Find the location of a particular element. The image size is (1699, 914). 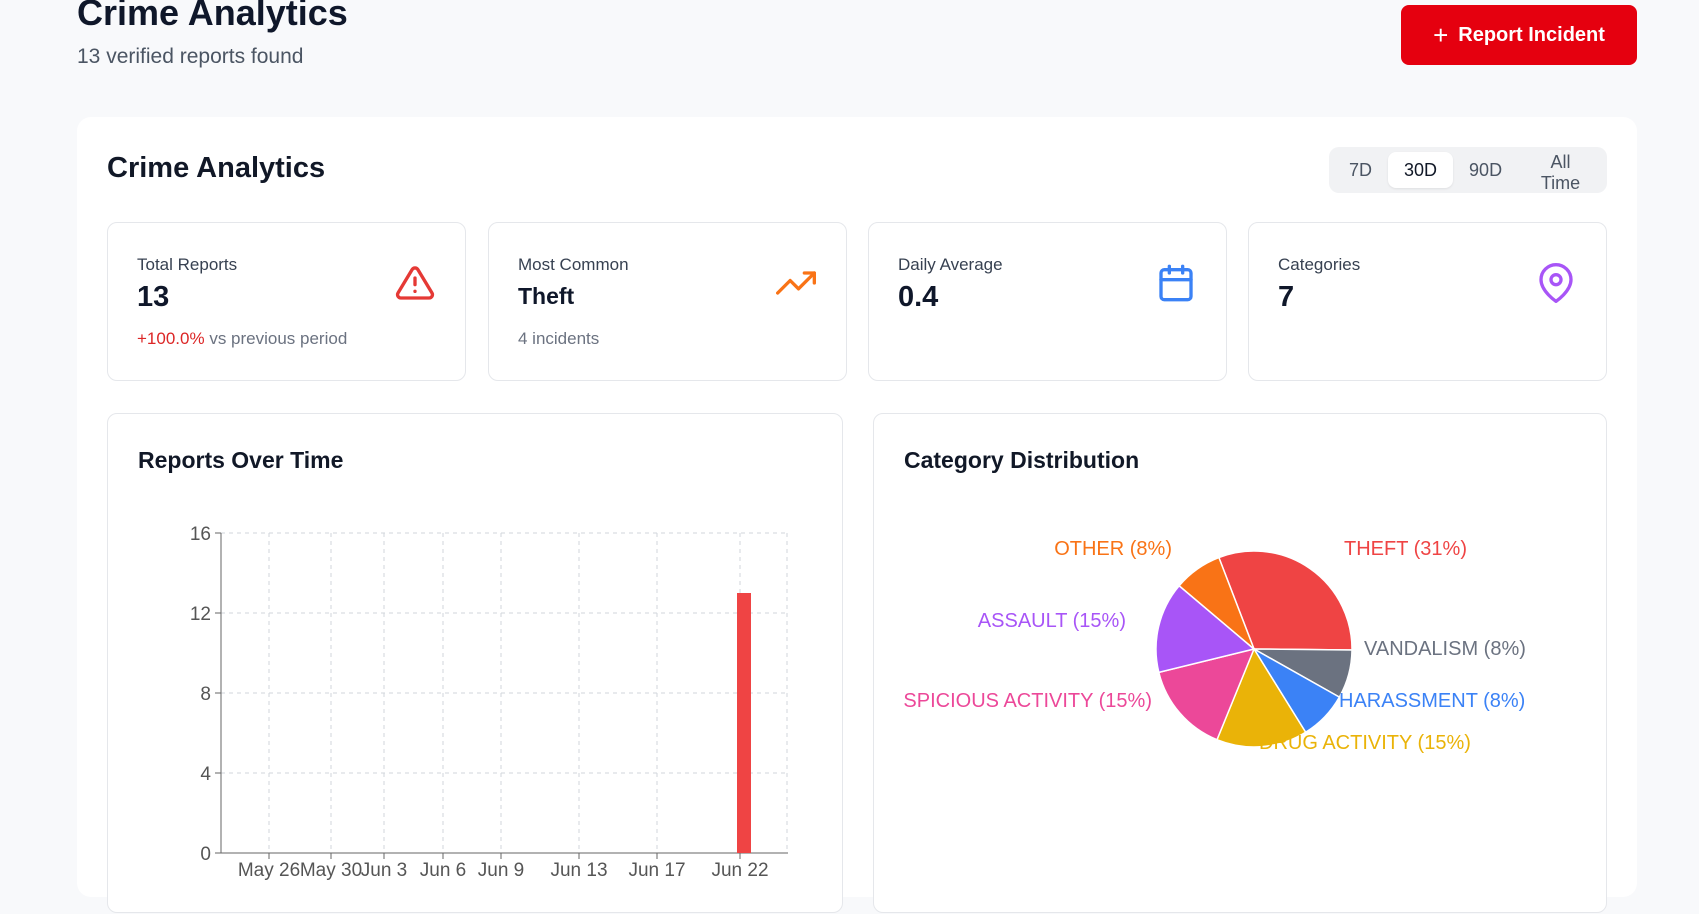

change-percent: +100.0% is located at coordinates (171, 338).